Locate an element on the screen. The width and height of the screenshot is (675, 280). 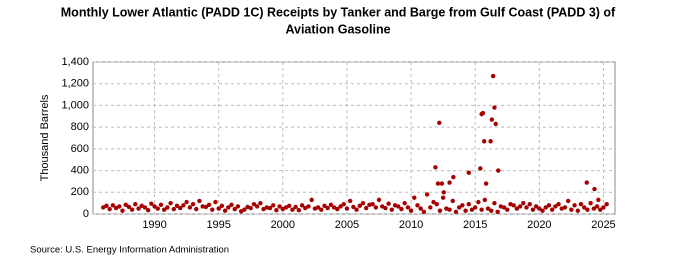
y-axis-label: Thousand Barrels is located at coordinates (45, 137).